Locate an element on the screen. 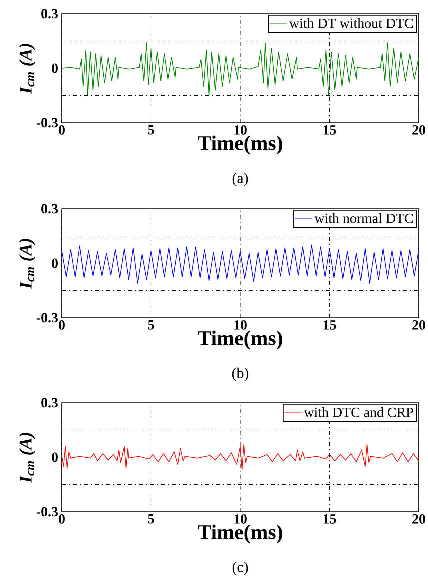 The image size is (428, 582). text: (c) is located at coordinates (240, 569).